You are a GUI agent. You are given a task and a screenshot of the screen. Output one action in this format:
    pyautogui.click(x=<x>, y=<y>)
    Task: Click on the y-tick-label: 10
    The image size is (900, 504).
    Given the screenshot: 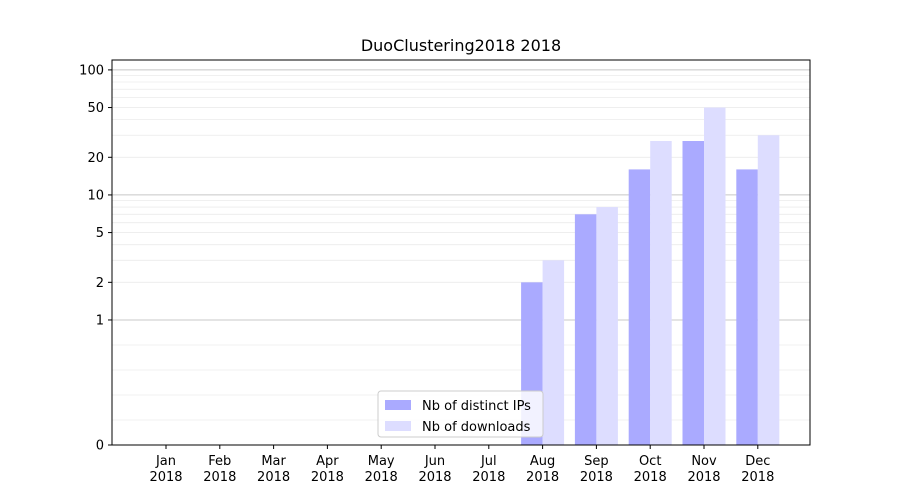 What is the action you would take?
    pyautogui.click(x=95, y=195)
    